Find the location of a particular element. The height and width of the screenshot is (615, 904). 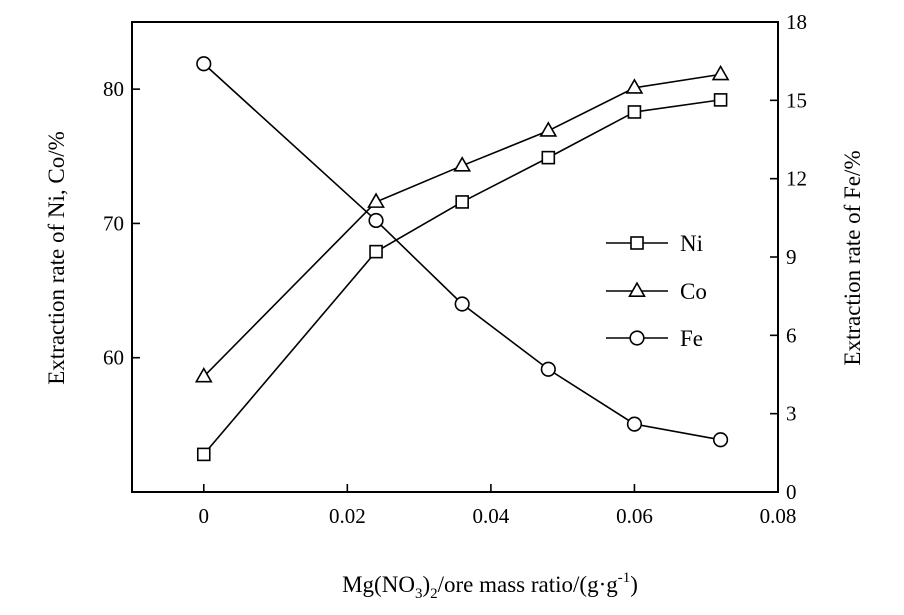

x-tick-label: 0.02 is located at coordinates (347, 516).